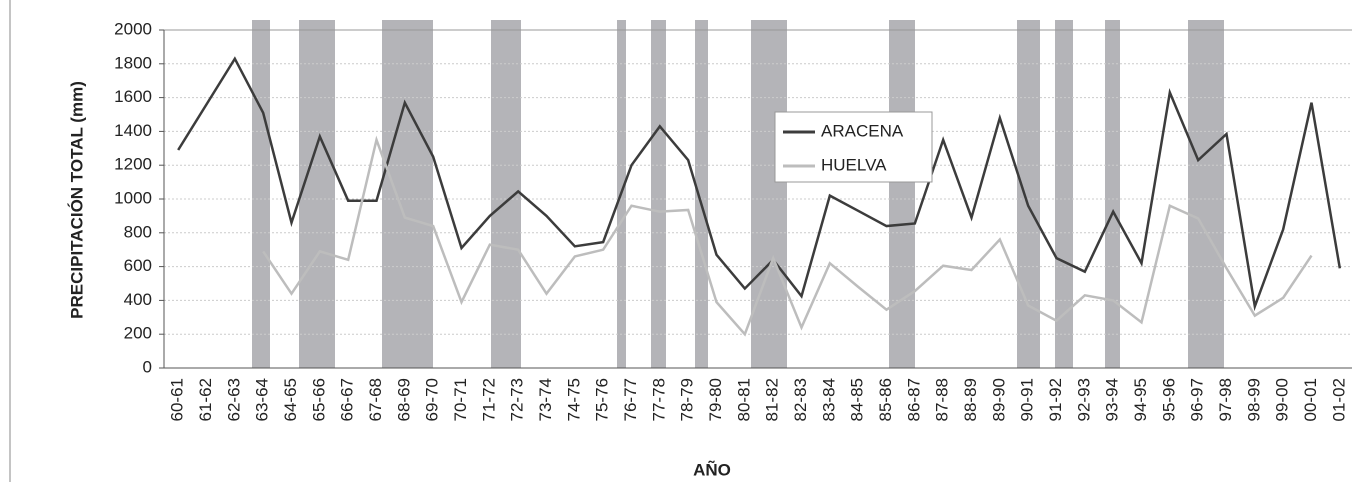 Image resolution: width=1352 pixels, height=487 pixels. Describe the element at coordinates (712, 469) in the screenshot. I see `x-axis-label: AÑO` at that location.